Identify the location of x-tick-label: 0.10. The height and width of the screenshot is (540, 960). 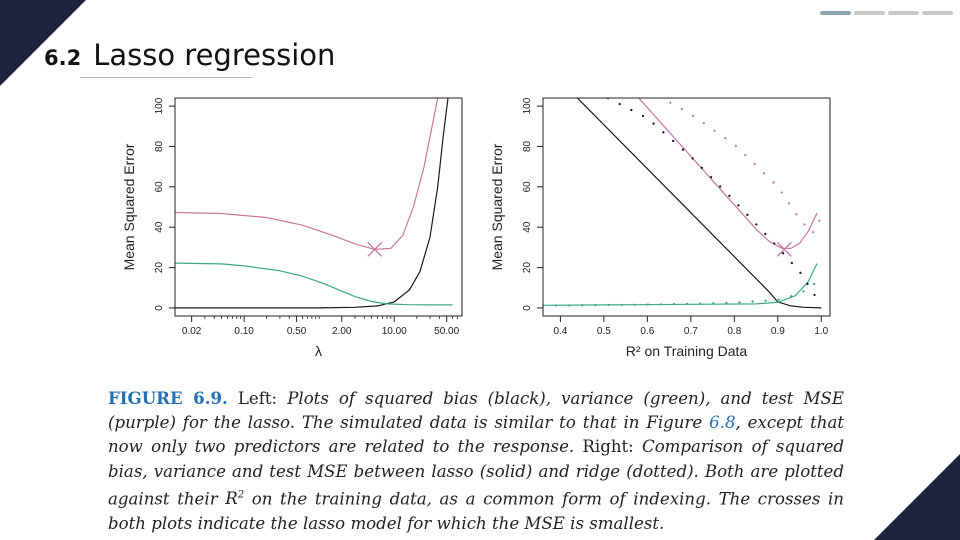
(244, 331).